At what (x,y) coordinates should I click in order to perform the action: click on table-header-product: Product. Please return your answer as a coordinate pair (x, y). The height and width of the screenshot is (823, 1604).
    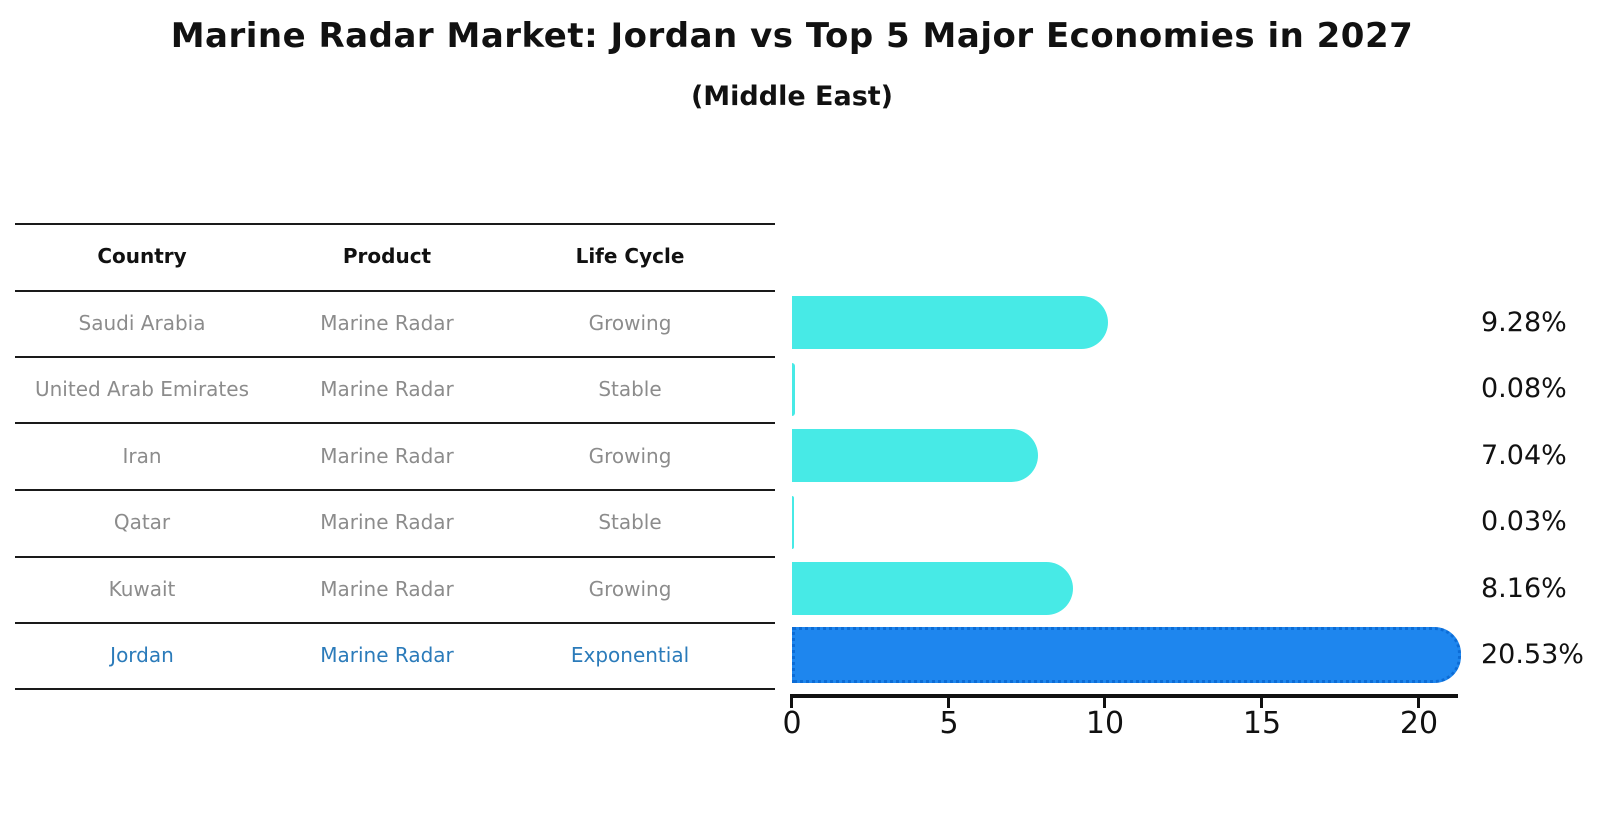
    Looking at the image, I should click on (387, 256).